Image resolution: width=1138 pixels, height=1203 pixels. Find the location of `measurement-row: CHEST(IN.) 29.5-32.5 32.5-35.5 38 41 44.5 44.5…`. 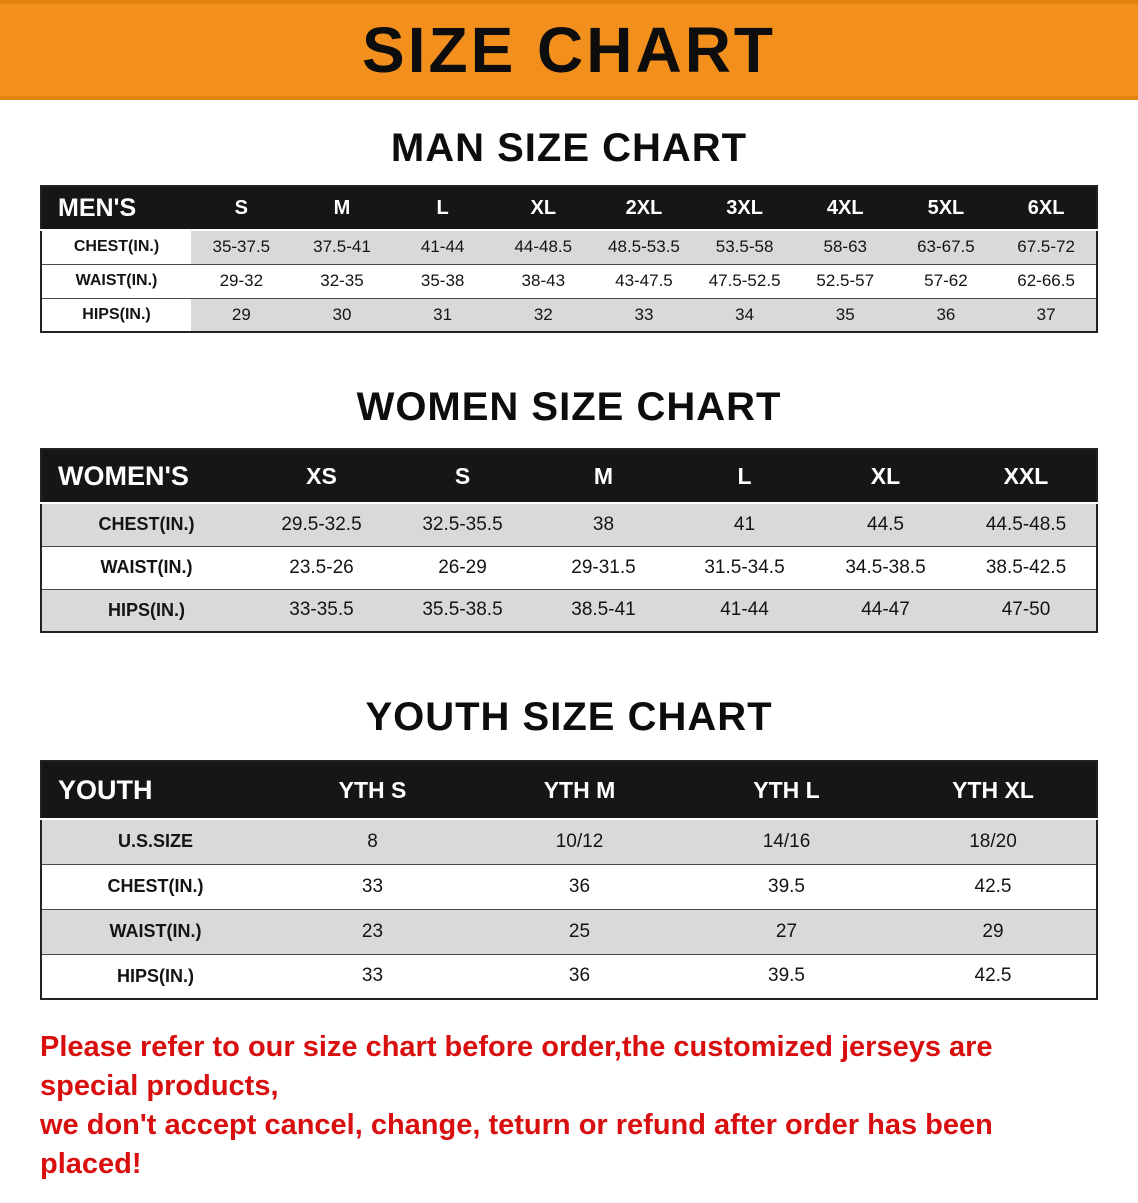

measurement-row: CHEST(IN.) 29.5-32.5 32.5-35.5 38 41 44.5 44.5… is located at coordinates (569, 524).